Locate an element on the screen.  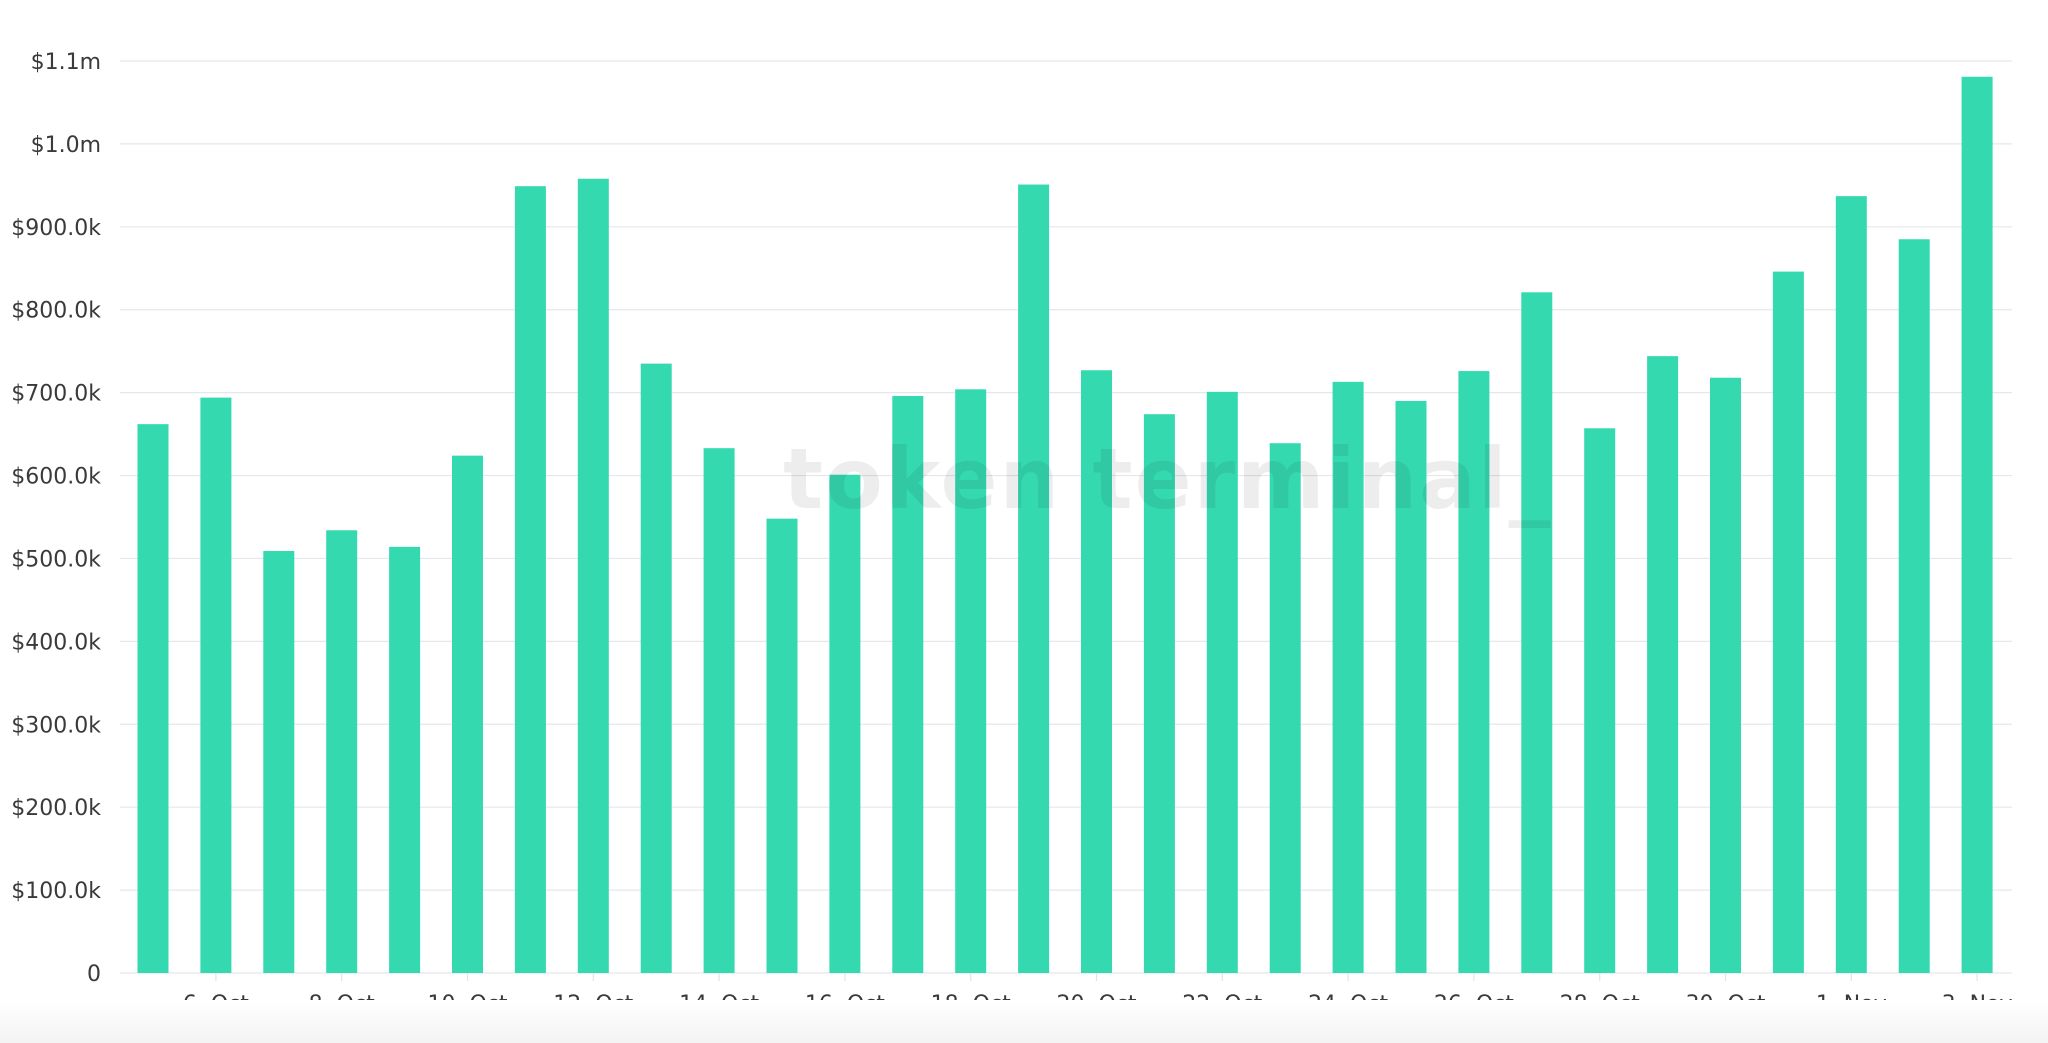
y-tick-label: $1.0m is located at coordinates (66, 145).